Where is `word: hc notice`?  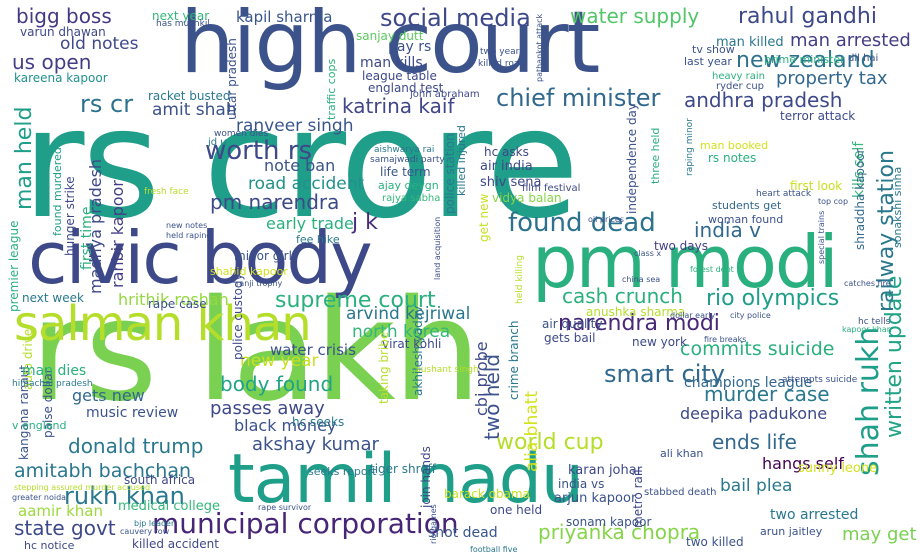
word: hc notice is located at coordinates (49, 545).